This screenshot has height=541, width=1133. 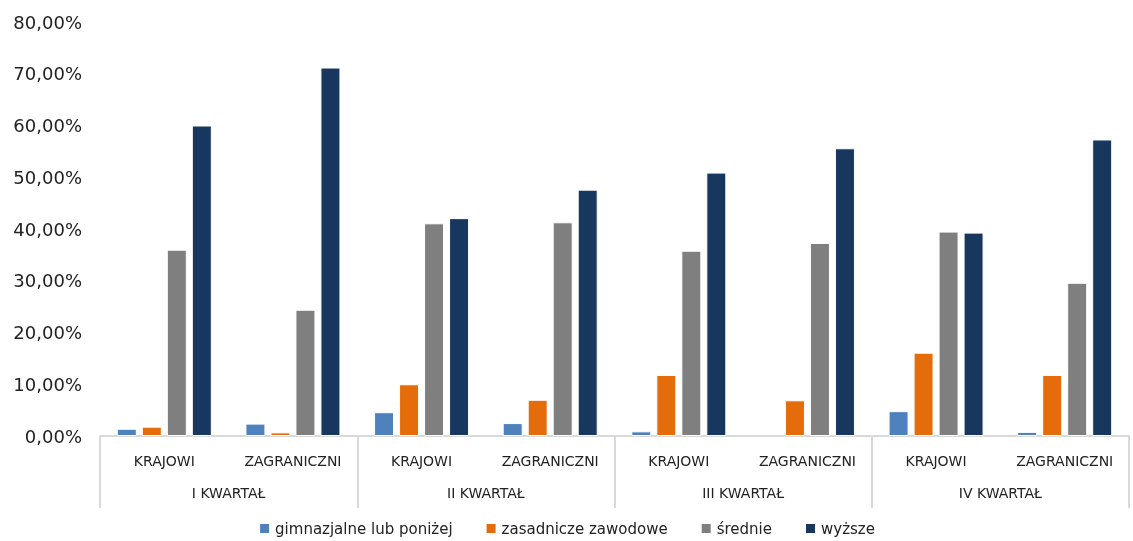 What do you see at coordinates (47, 229) in the screenshot?
I see `y-tick-label: 40,00%` at bounding box center [47, 229].